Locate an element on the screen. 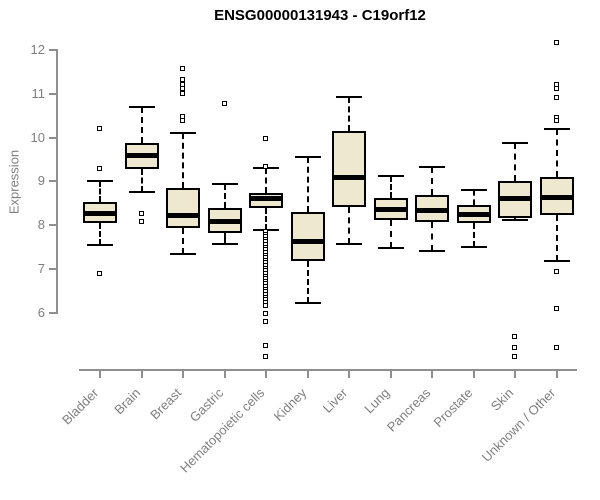 This screenshot has height=500, width=600. whisker-cap-lower-pancreas is located at coordinates (432, 250).